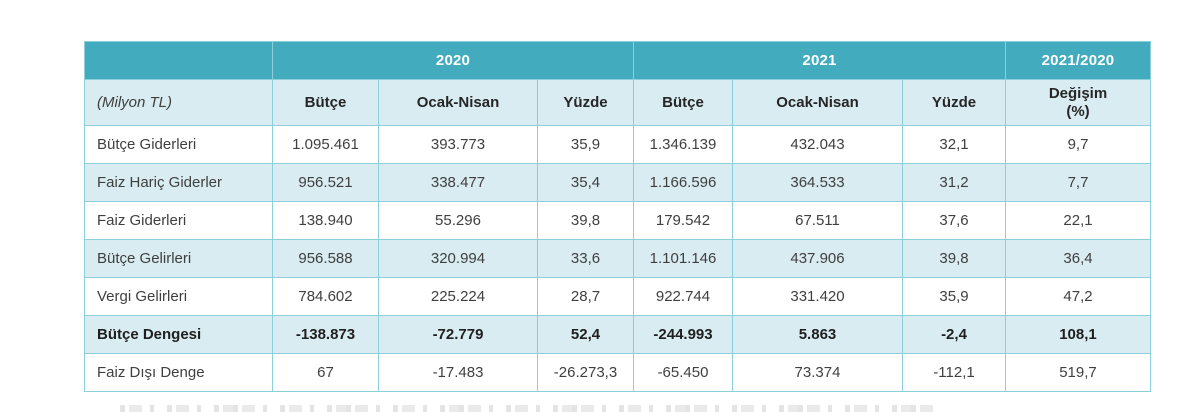  Describe the element at coordinates (1078, 296) in the screenshot. I see `value-cell: 47,2` at that location.